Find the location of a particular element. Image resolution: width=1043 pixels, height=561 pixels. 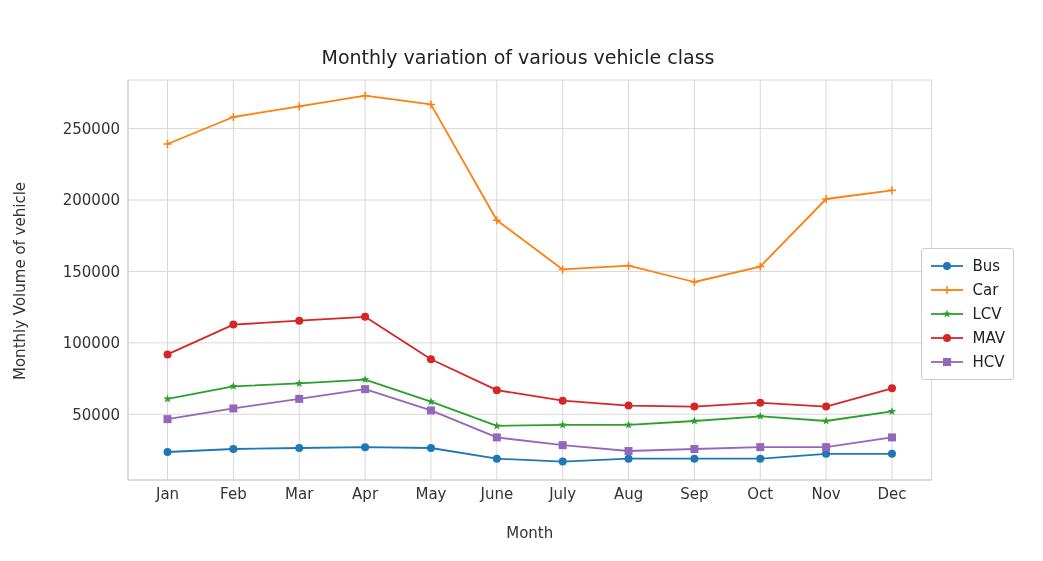

y-tick-label: 250000 is located at coordinates (91, 128).